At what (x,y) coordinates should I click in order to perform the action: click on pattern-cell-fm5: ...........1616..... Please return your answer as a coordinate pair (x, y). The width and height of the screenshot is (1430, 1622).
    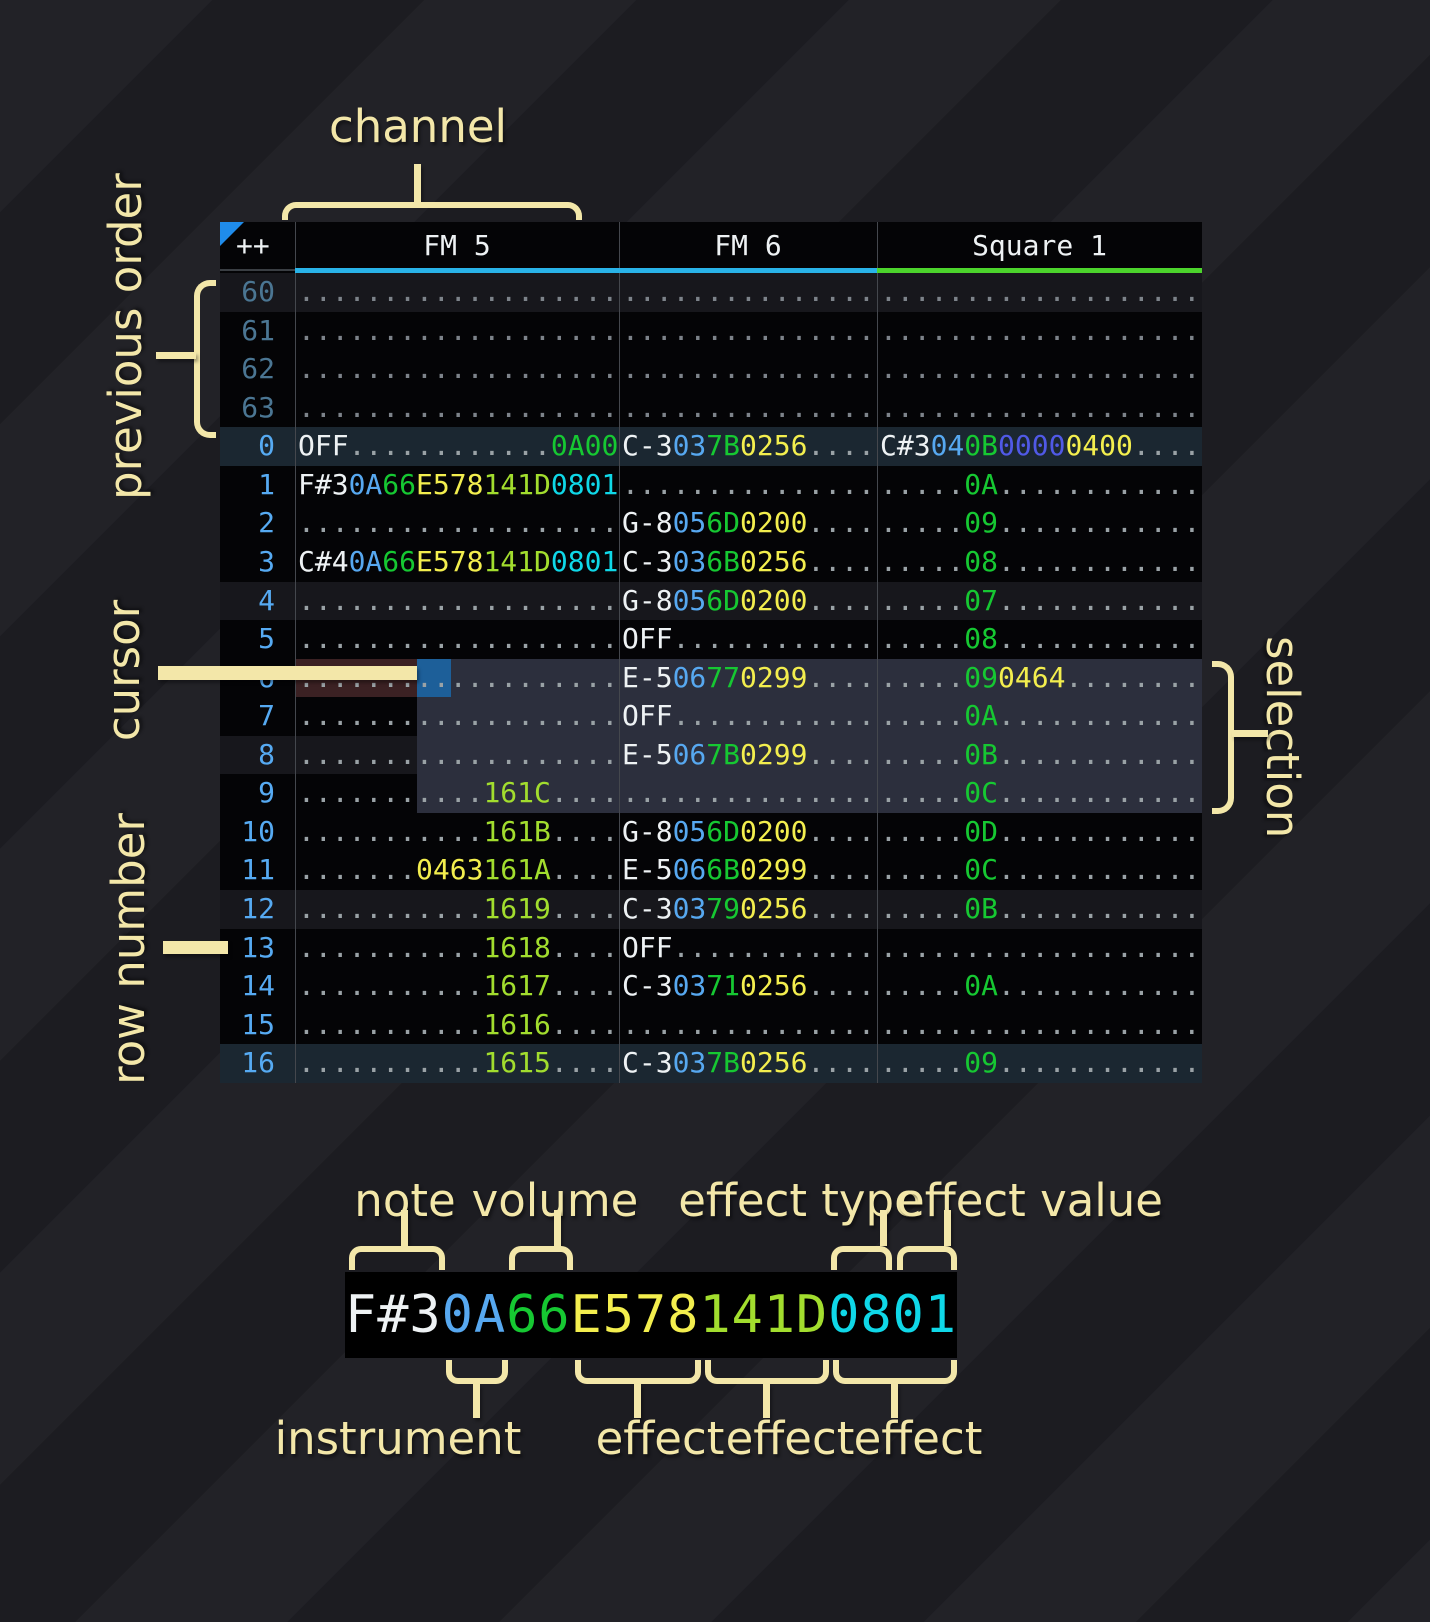
    Looking at the image, I should click on (457, 1025).